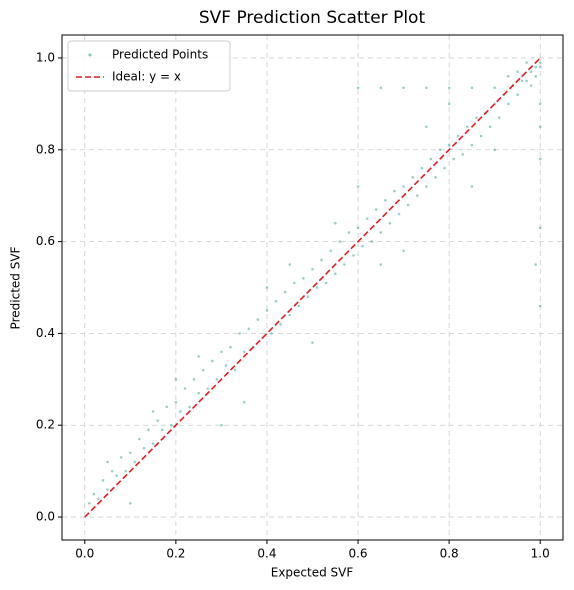  Describe the element at coordinates (449, 554) in the screenshot. I see `x-tick-label: 0.8` at that location.